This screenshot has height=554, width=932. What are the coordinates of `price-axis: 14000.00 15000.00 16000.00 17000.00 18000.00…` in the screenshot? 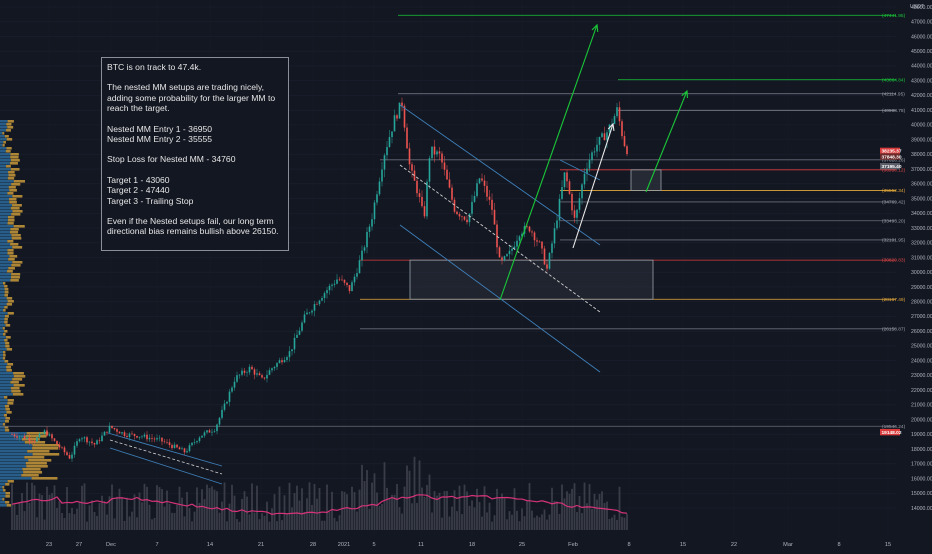 It's located at (921, 258).